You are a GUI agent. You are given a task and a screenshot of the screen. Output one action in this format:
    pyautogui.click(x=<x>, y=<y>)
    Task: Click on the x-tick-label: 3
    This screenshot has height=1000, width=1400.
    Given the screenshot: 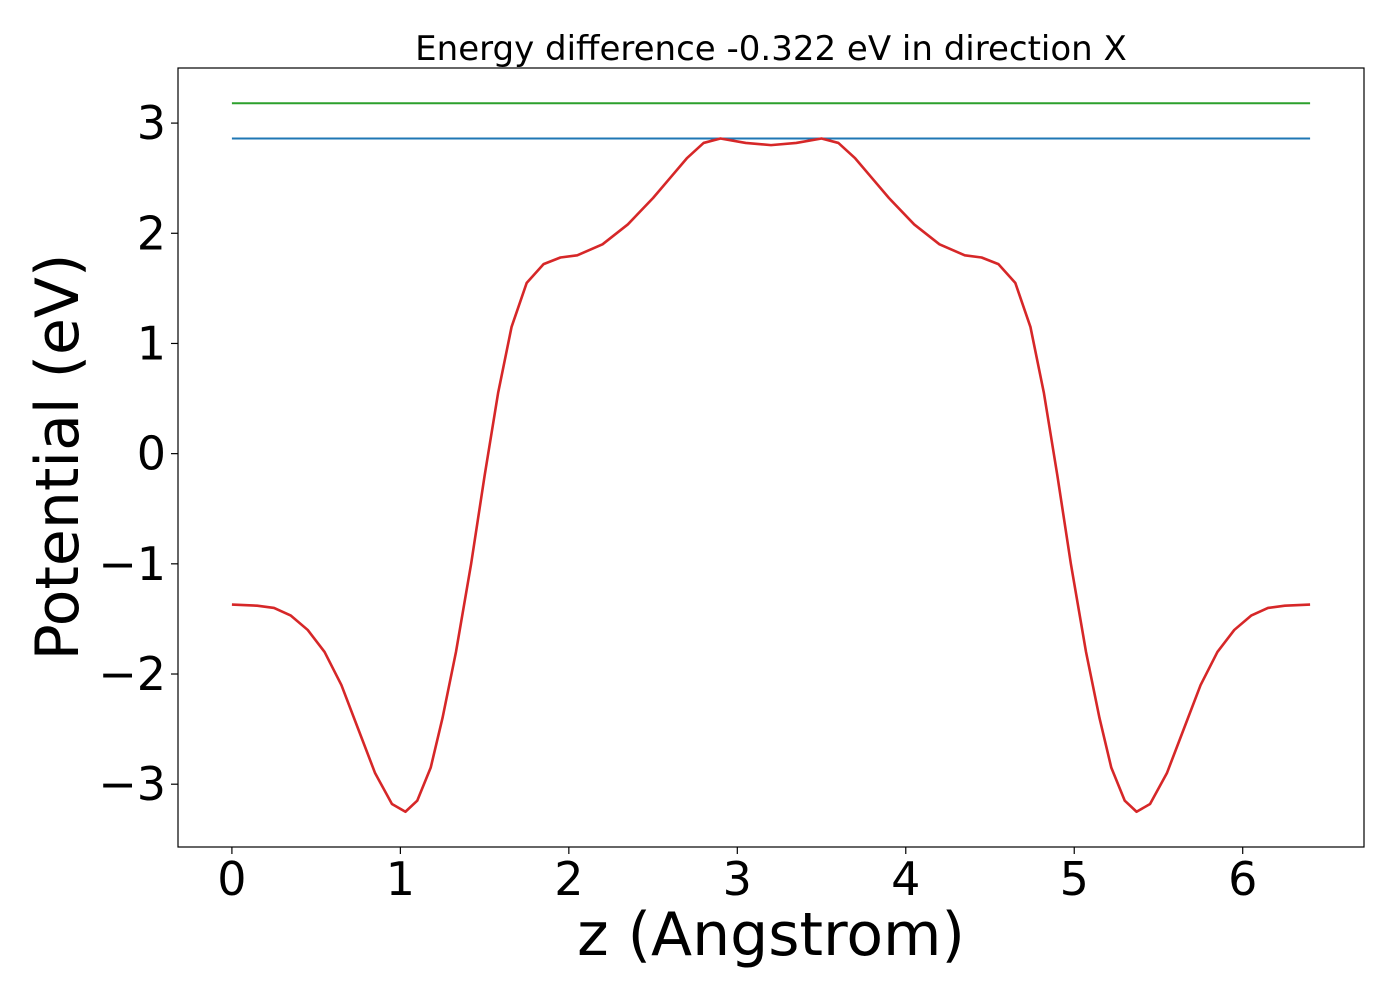 What is the action you would take?
    pyautogui.click(x=737, y=879)
    